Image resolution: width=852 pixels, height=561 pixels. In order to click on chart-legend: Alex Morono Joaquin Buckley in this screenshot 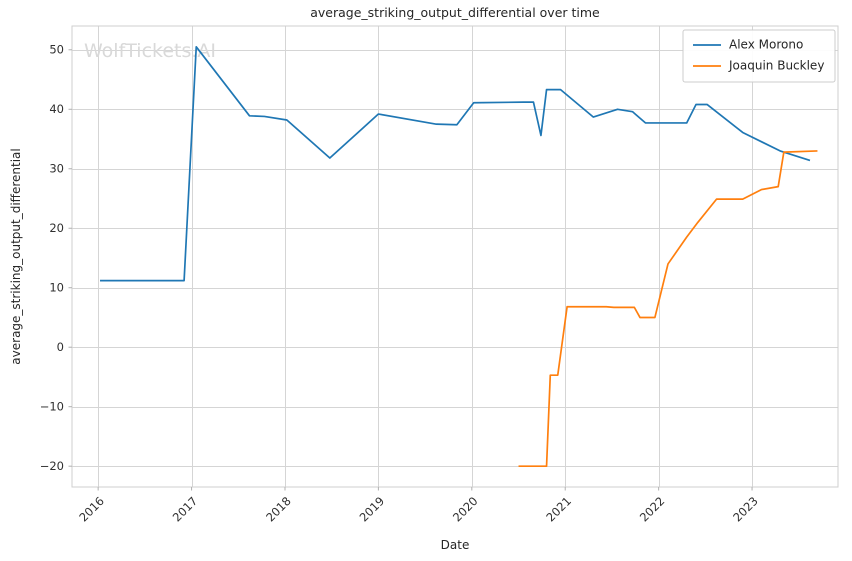, I will do `click(759, 56)`.